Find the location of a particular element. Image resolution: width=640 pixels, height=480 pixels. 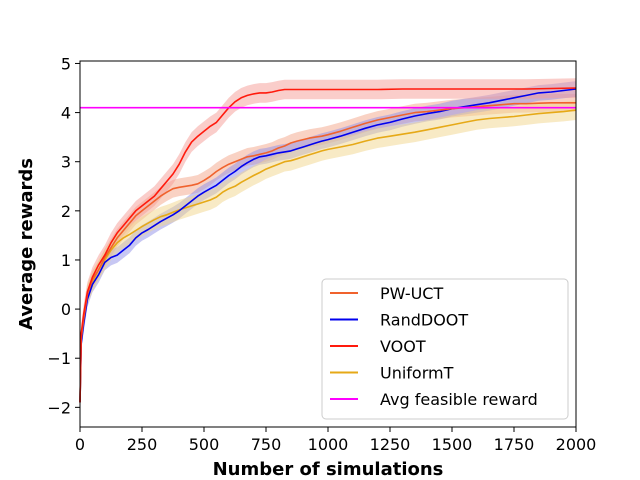

x-tick-label: 1250 is located at coordinates (390, 444).